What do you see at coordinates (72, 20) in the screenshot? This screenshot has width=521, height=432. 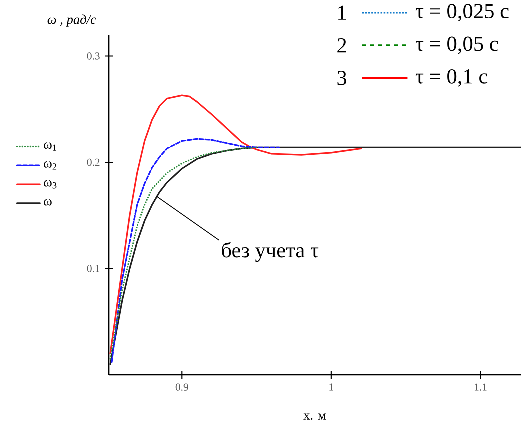 I see `y-axis-title: ω , рад/с` at bounding box center [72, 20].